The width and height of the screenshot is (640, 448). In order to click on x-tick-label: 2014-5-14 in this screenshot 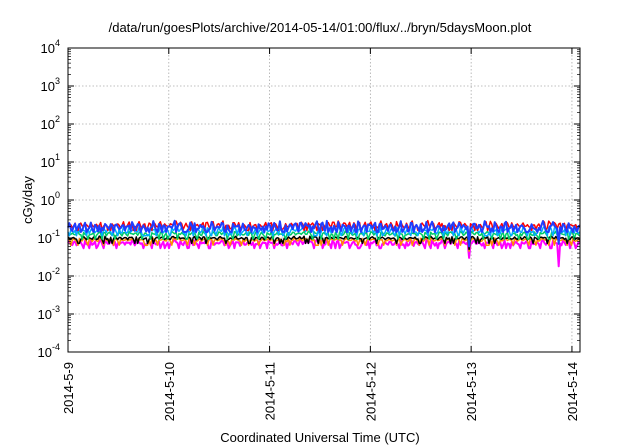, I will do `click(572, 391)`.